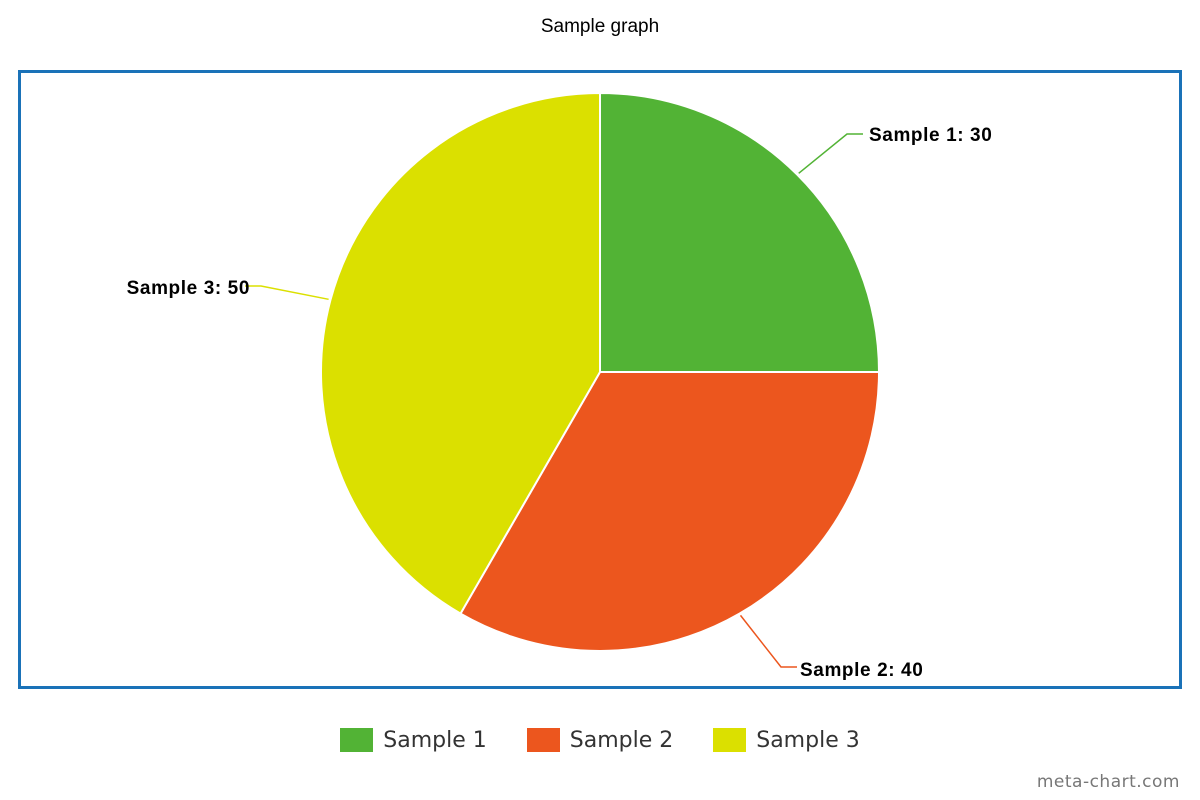 The image size is (1200, 800). I want to click on data-label-3: Sample 3: 50, so click(188, 288).